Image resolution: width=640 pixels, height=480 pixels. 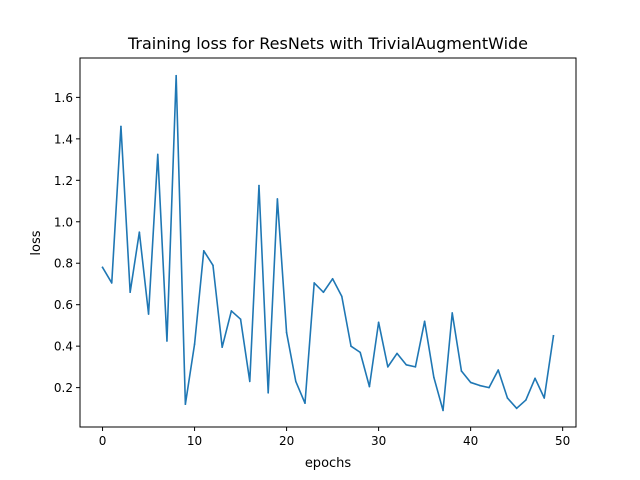 I want to click on y-tick-label: 0.2, so click(x=63, y=388).